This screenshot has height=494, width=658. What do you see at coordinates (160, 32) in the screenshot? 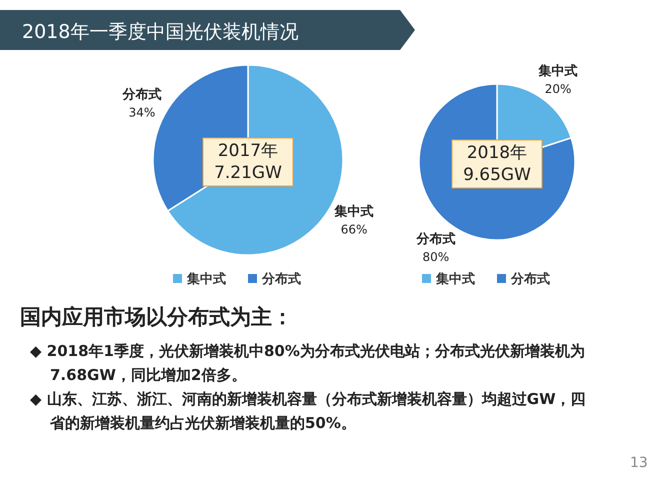
I see `text: 2018年一季度中国光伏装机情况` at bounding box center [160, 32].